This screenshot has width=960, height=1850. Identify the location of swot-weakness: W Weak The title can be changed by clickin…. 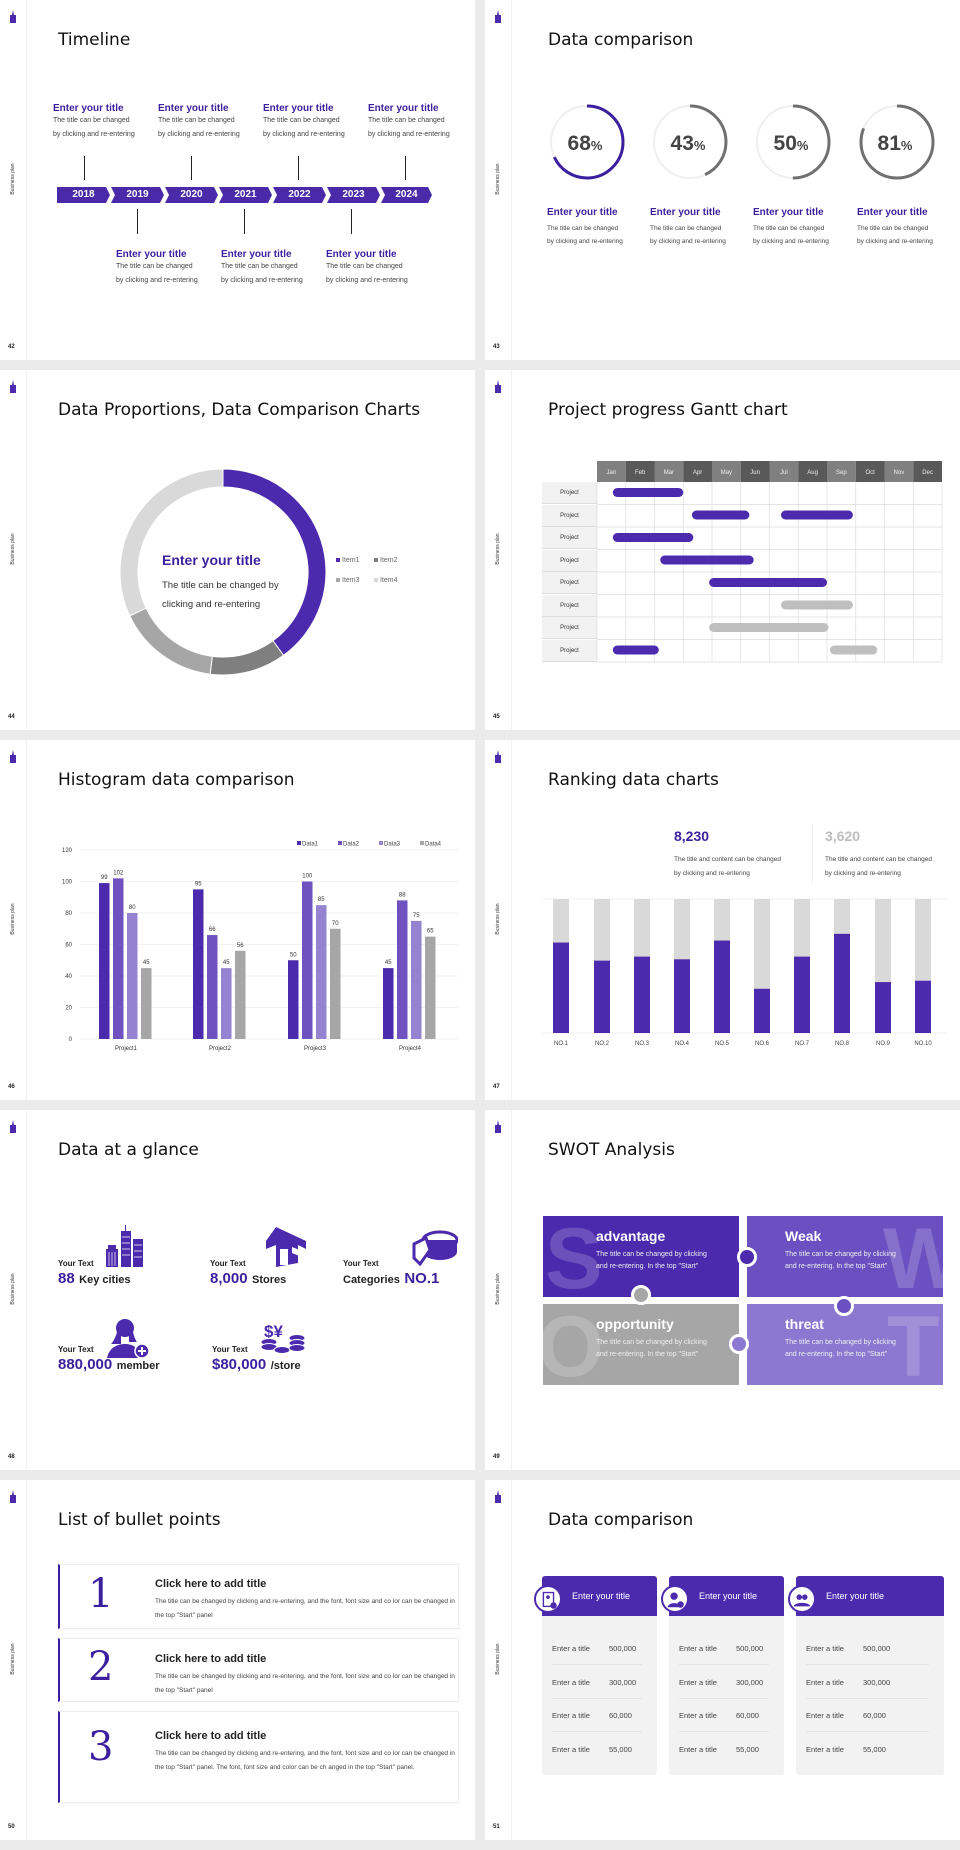
(845, 1256).